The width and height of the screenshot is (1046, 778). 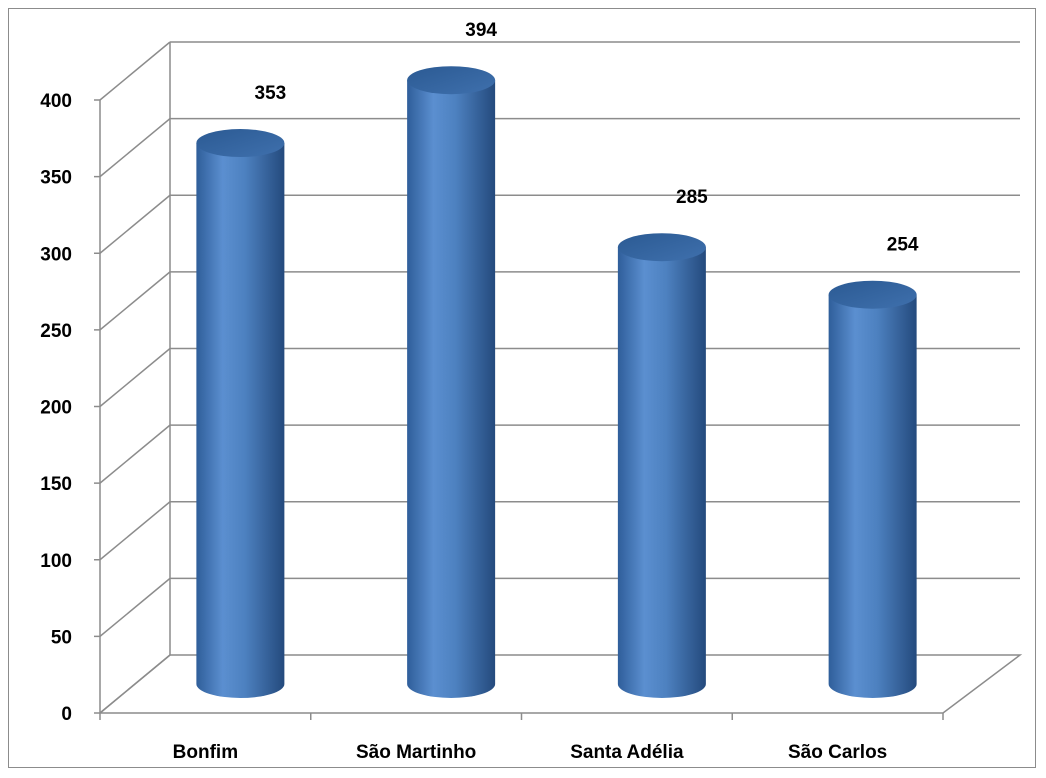 What do you see at coordinates (56, 101) in the screenshot?
I see `y-tick-label: 400` at bounding box center [56, 101].